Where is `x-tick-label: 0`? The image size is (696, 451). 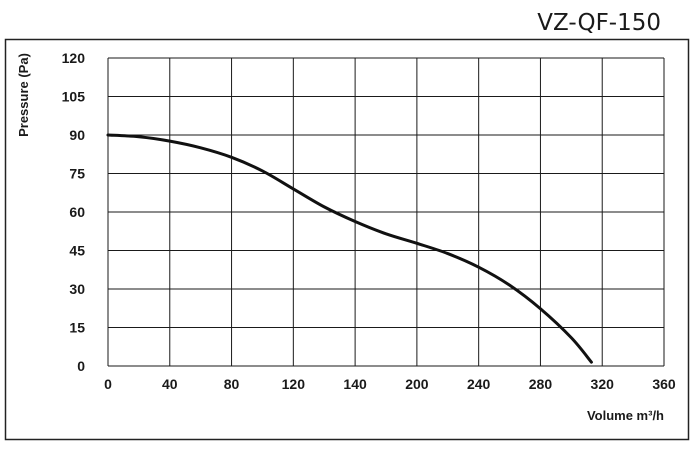 x-tick-label: 0 is located at coordinates (108, 384).